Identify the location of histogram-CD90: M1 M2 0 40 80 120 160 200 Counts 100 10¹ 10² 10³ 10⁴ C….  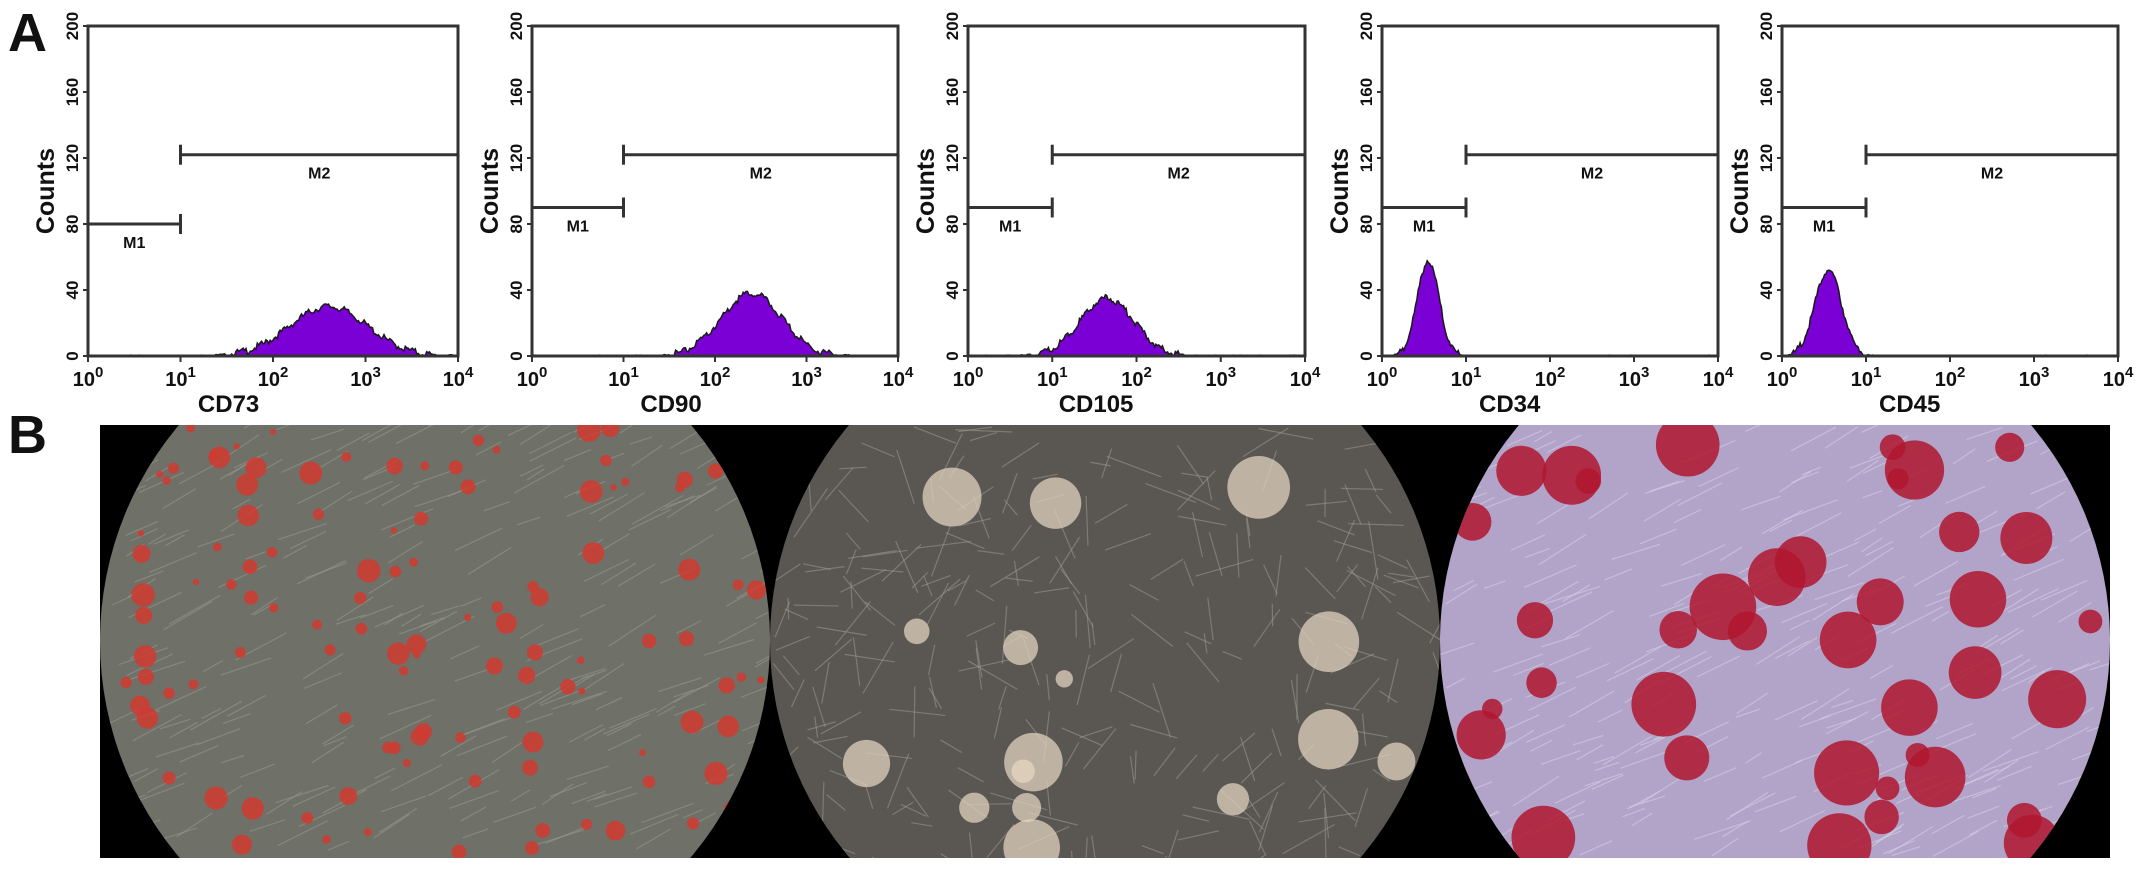
(695, 215).